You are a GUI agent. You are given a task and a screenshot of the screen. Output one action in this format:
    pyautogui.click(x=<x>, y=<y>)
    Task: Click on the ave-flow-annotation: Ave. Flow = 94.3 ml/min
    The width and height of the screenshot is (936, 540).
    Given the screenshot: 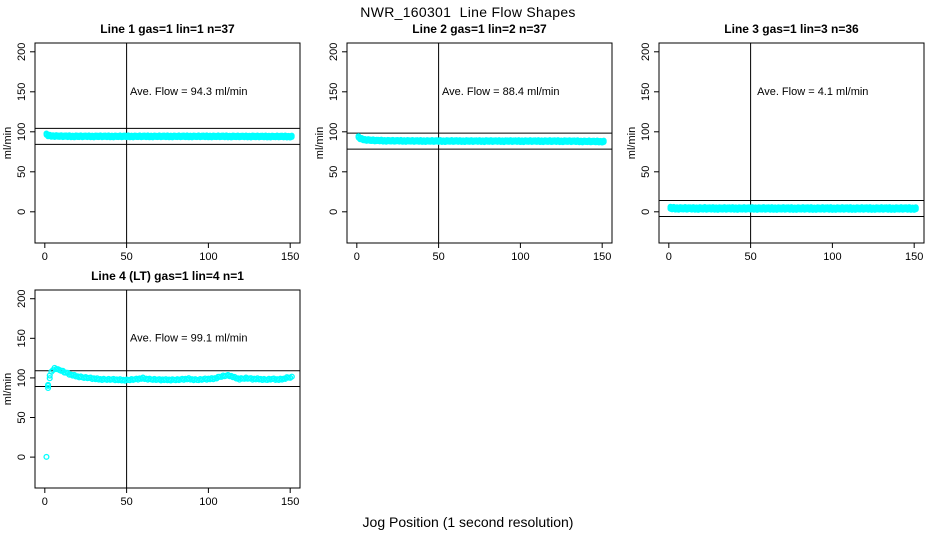 What is the action you would take?
    pyautogui.click(x=188, y=92)
    